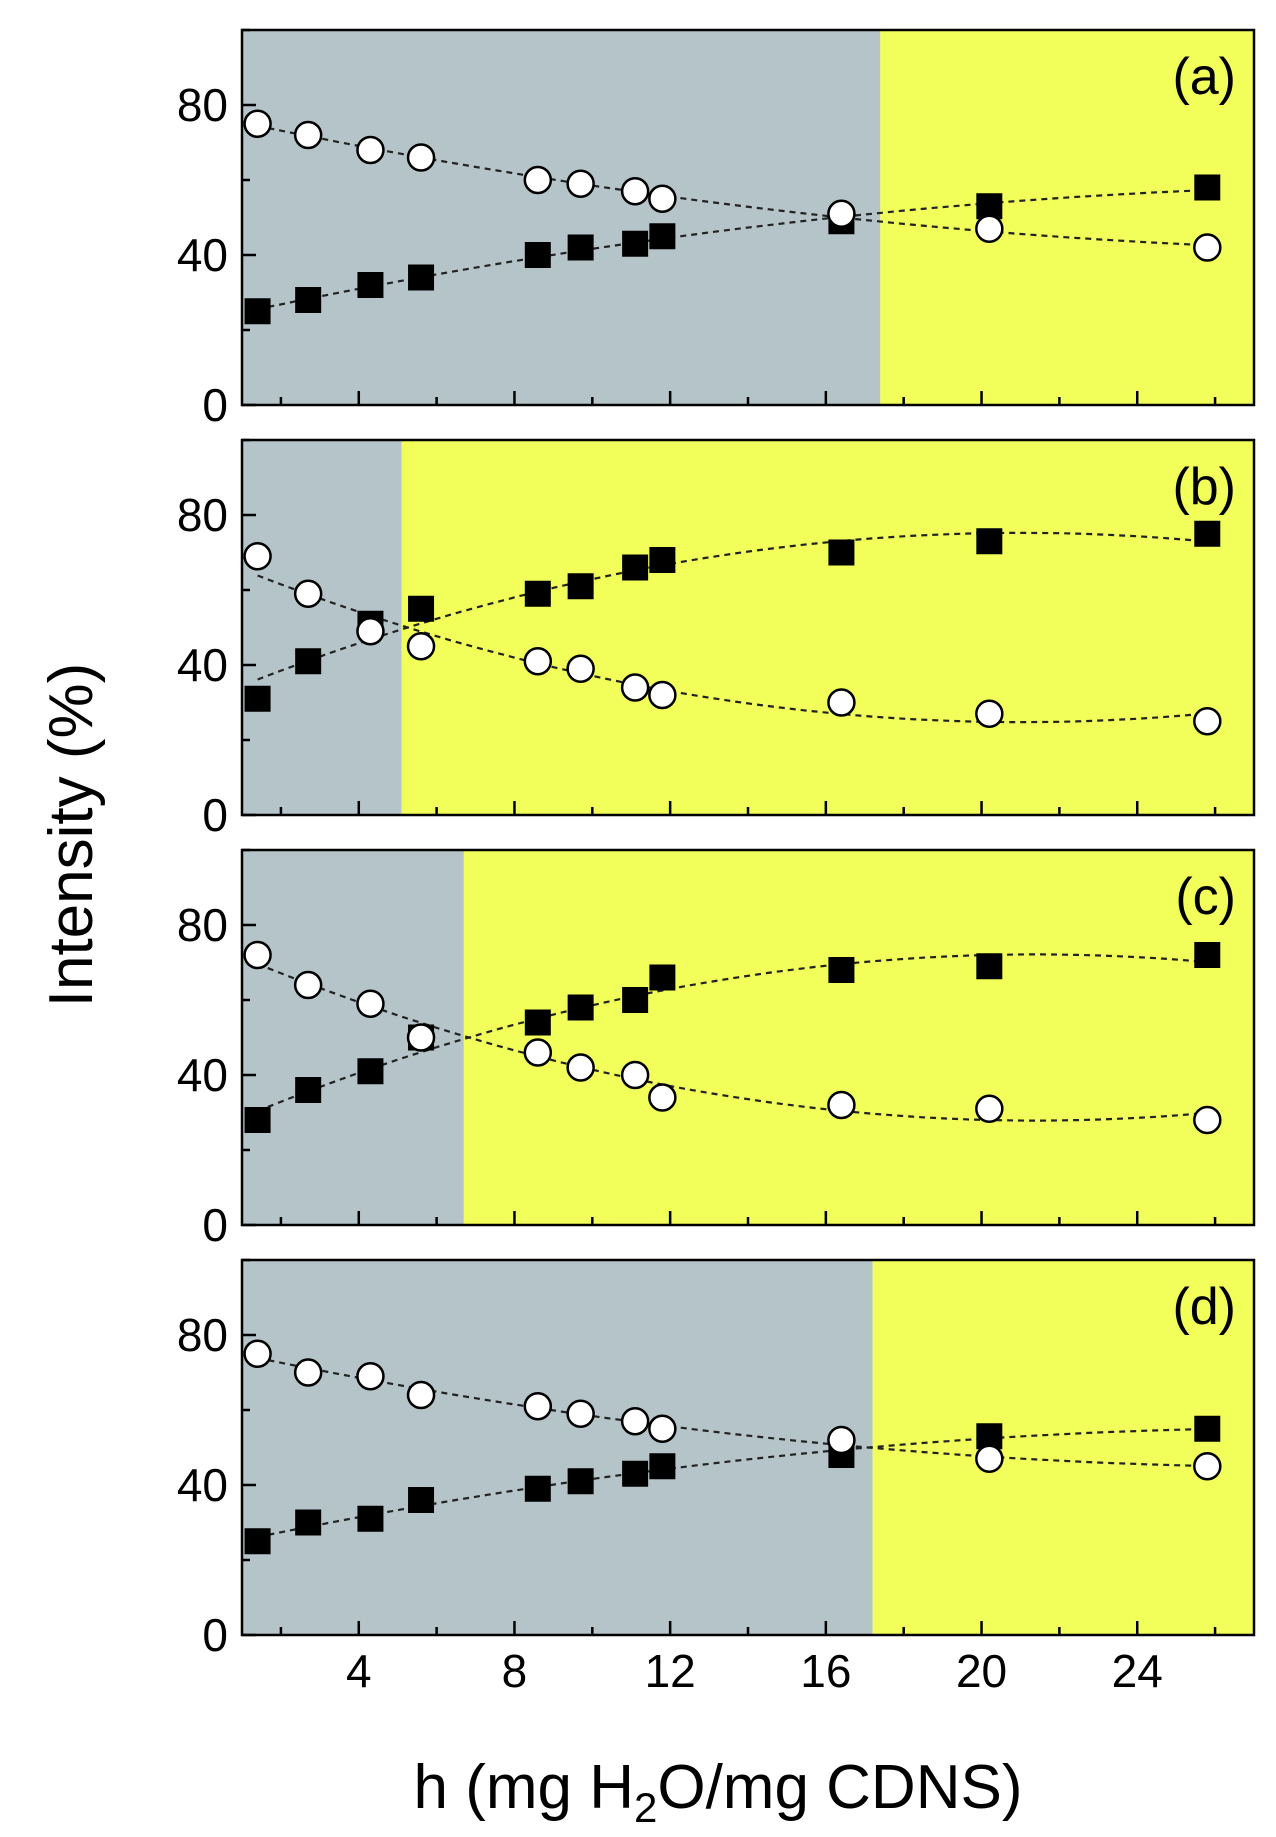 The height and width of the screenshot is (1837, 1276). Describe the element at coordinates (1205, 897) in the screenshot. I see `panel-label: (c)` at that location.